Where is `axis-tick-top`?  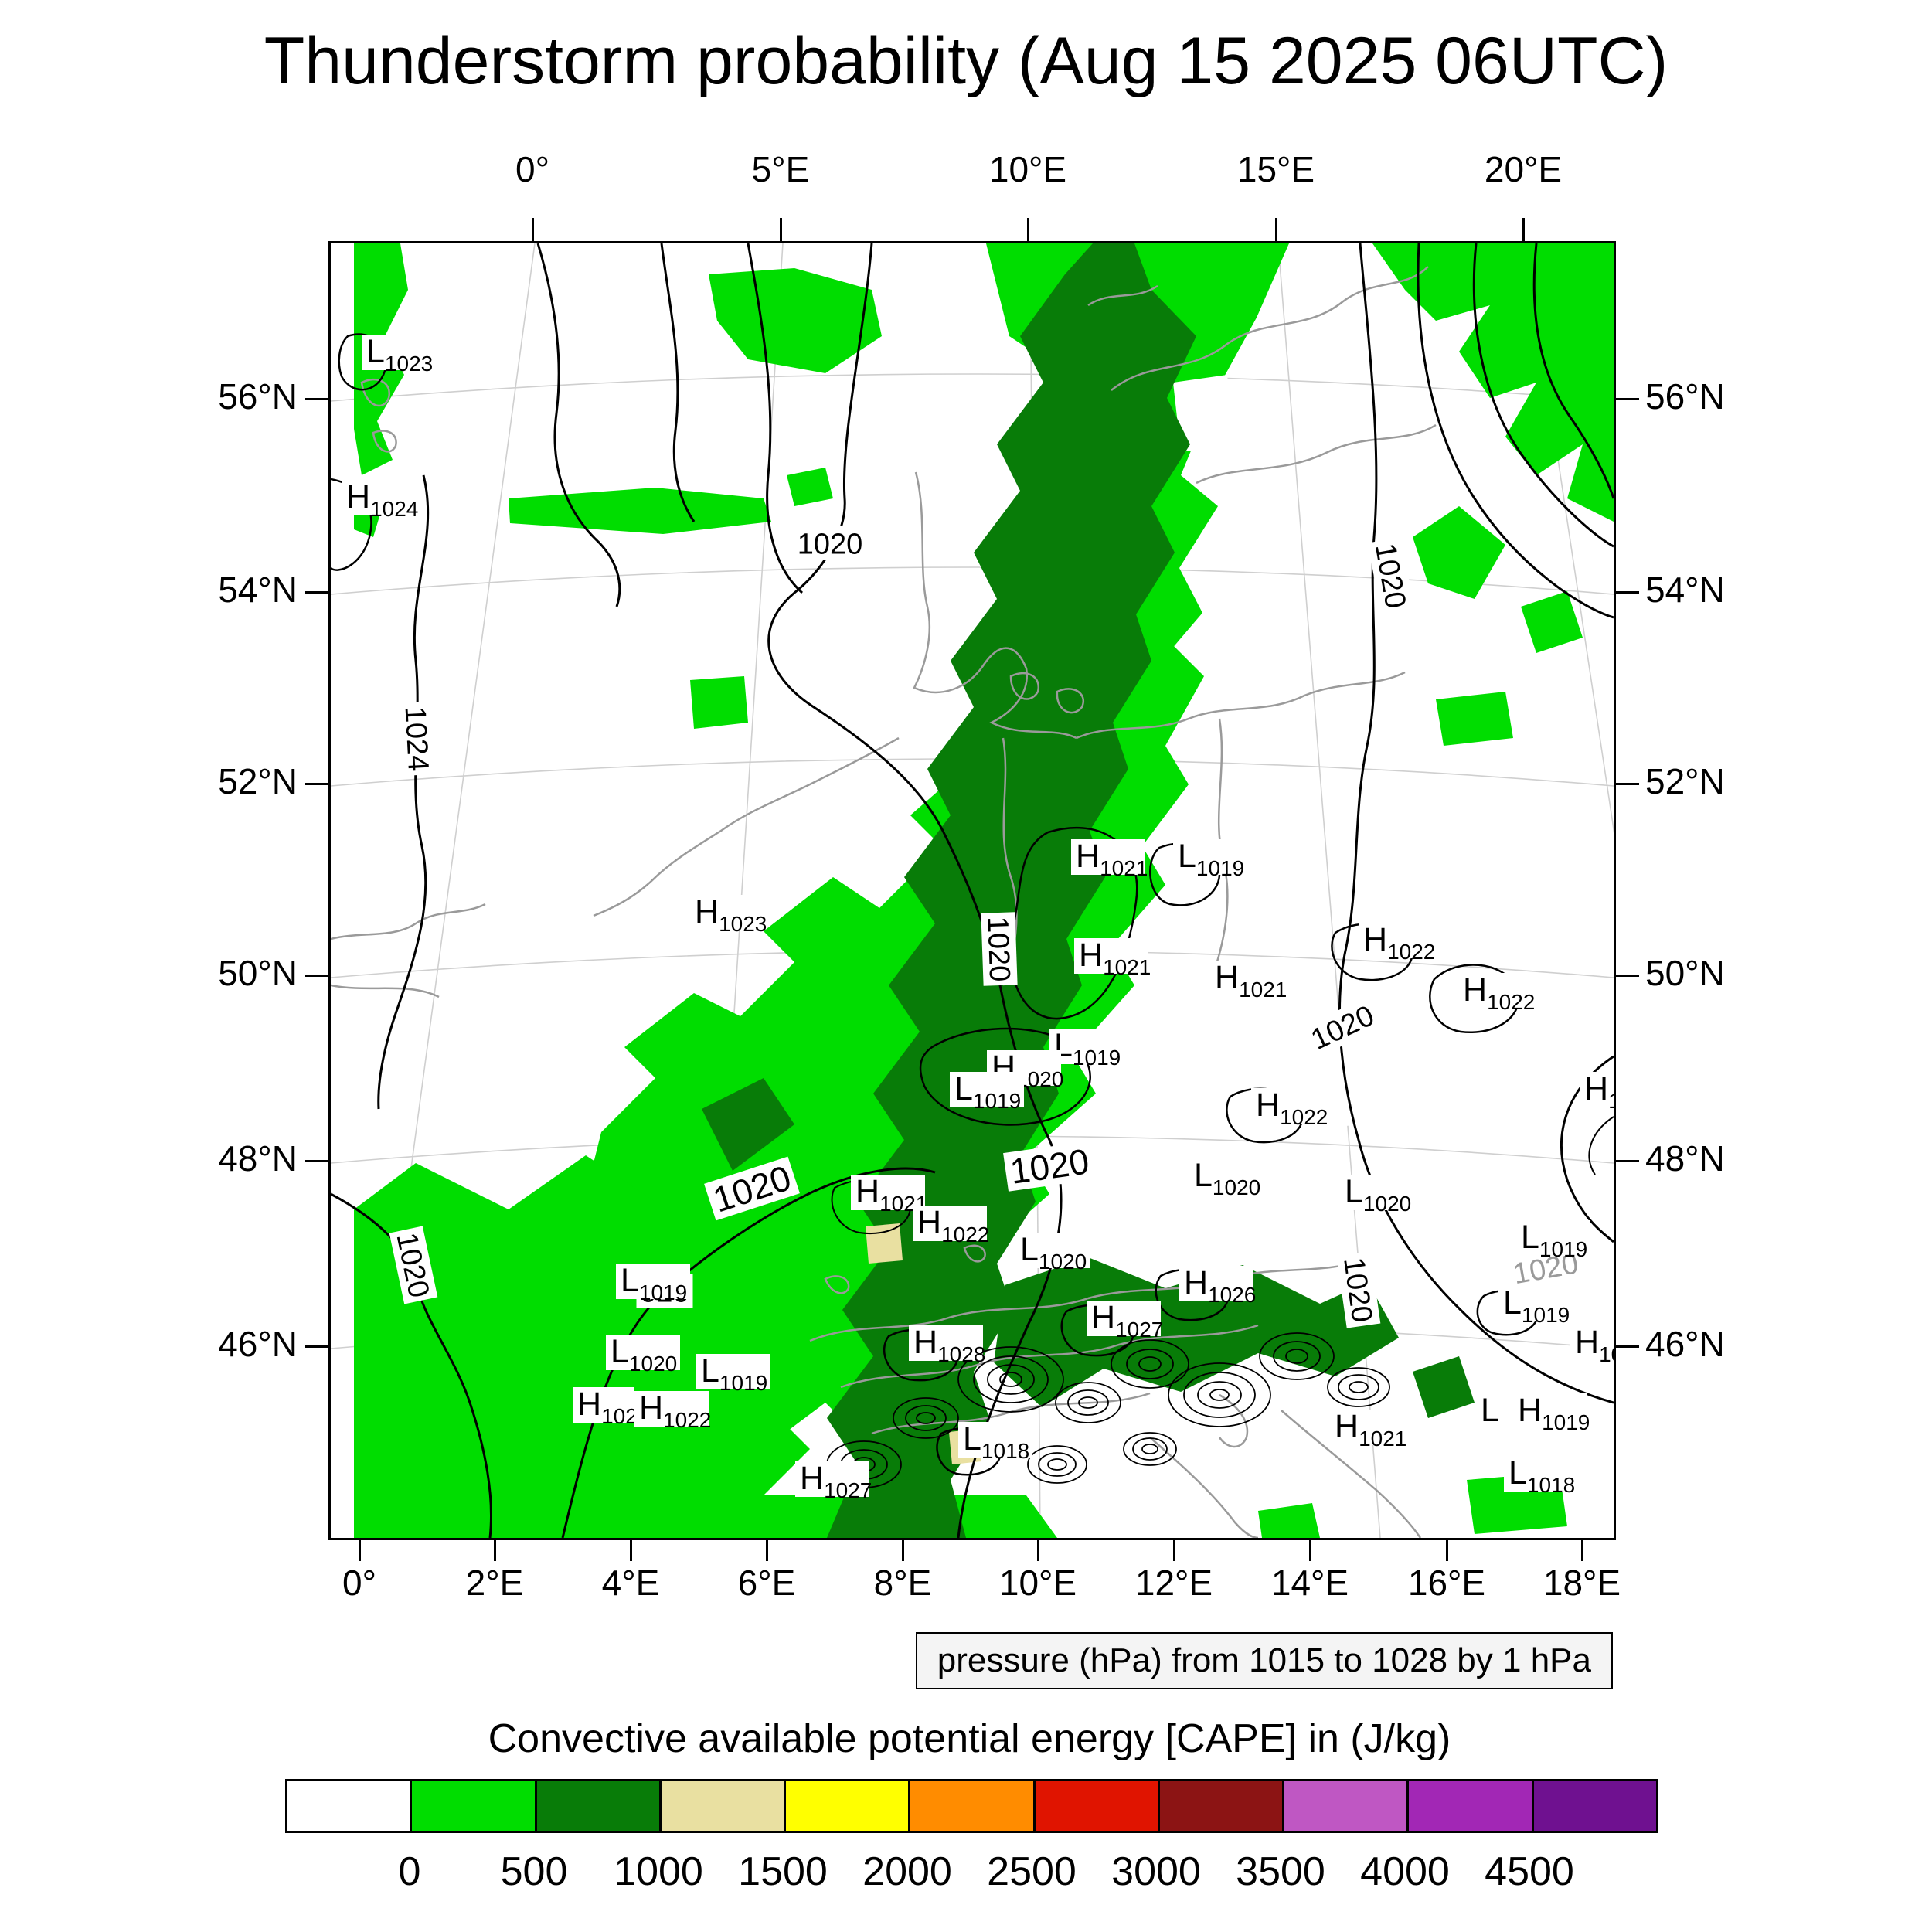 axis-tick-top is located at coordinates (1276, 230).